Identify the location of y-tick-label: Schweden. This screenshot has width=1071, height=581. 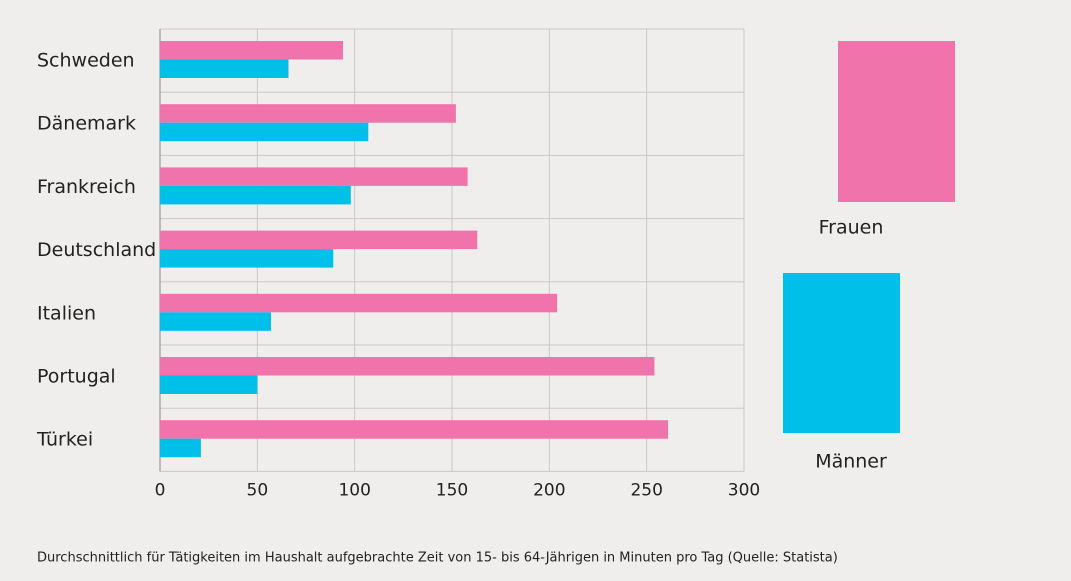
(86, 61).